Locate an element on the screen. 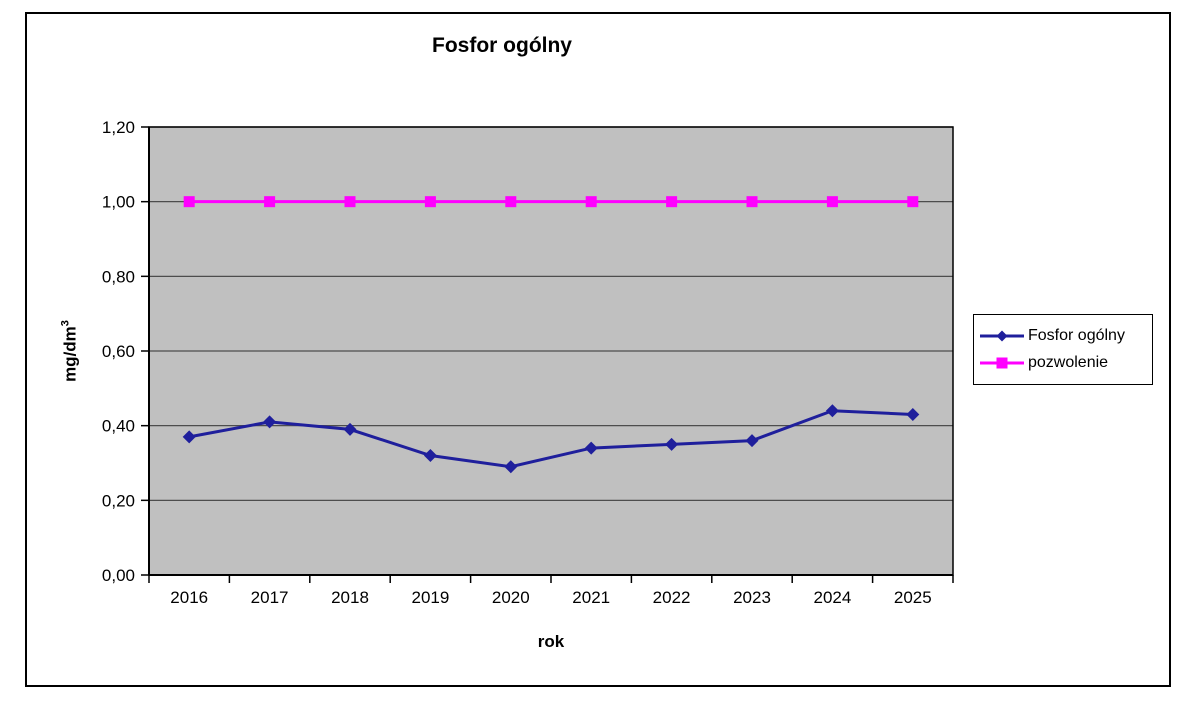 This screenshot has width=1200, height=709. y-tick-label: 0,80 is located at coordinates (118, 276).